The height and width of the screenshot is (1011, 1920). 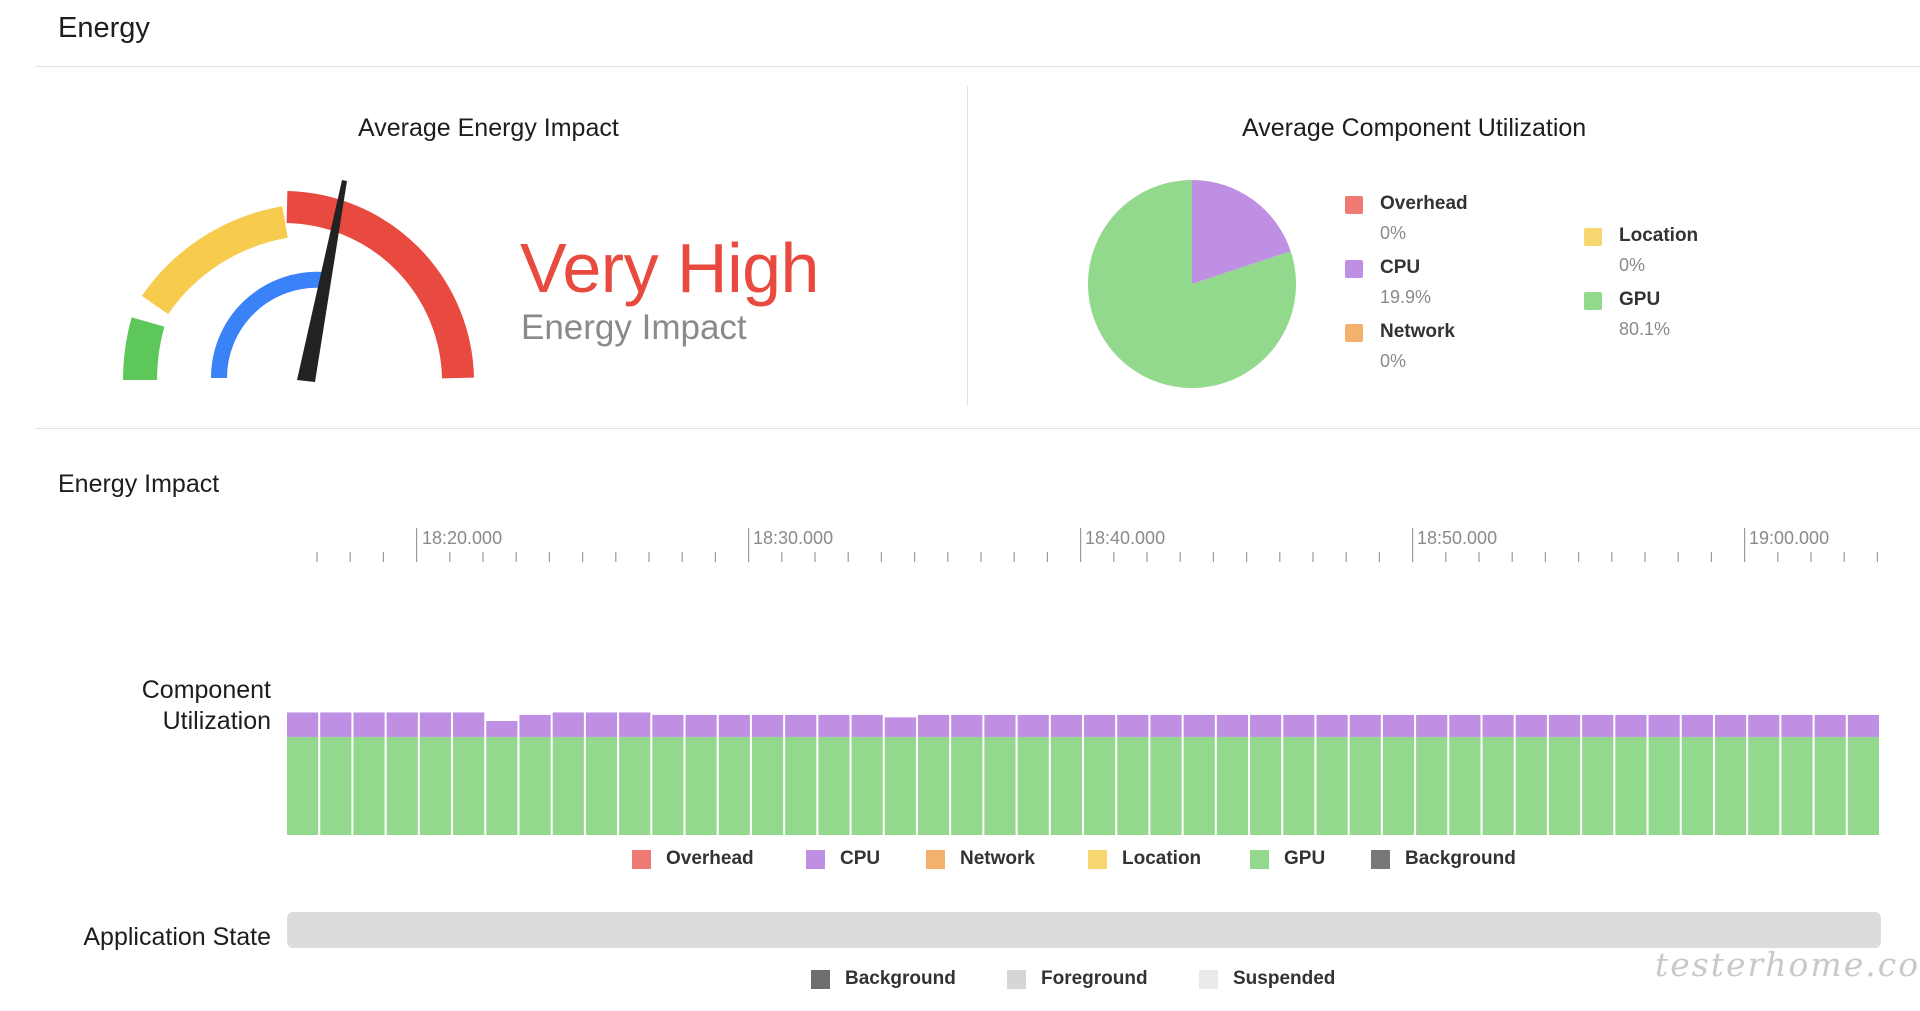 What do you see at coordinates (669, 268) in the screenshot?
I see `energy-rating: Very High` at bounding box center [669, 268].